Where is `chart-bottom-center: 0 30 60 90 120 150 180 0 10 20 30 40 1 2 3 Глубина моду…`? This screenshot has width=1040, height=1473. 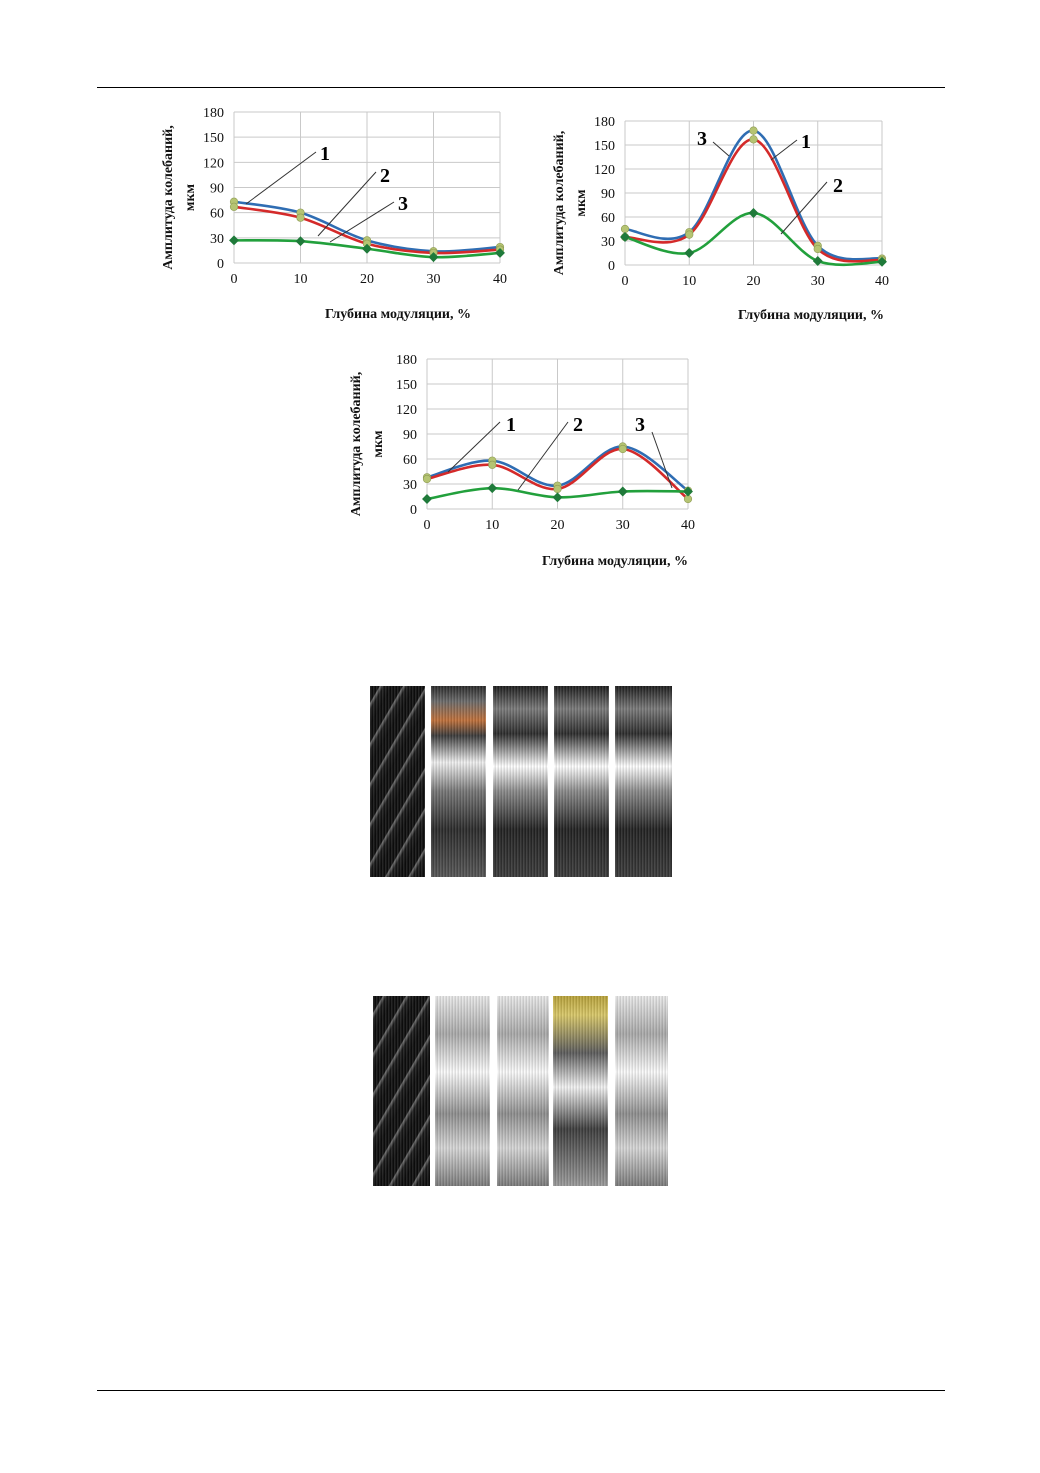
chart-bottom-center: 0 30 60 90 120 150 180 0 10 20 30 40 1 2 3 Глубина моду… is located at coordinates (522, 461).